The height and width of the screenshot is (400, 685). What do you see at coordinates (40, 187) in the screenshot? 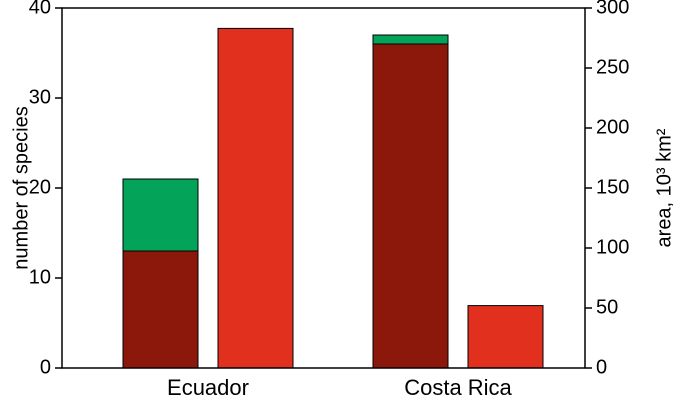
I see `y-tick-label: 20` at bounding box center [40, 187].